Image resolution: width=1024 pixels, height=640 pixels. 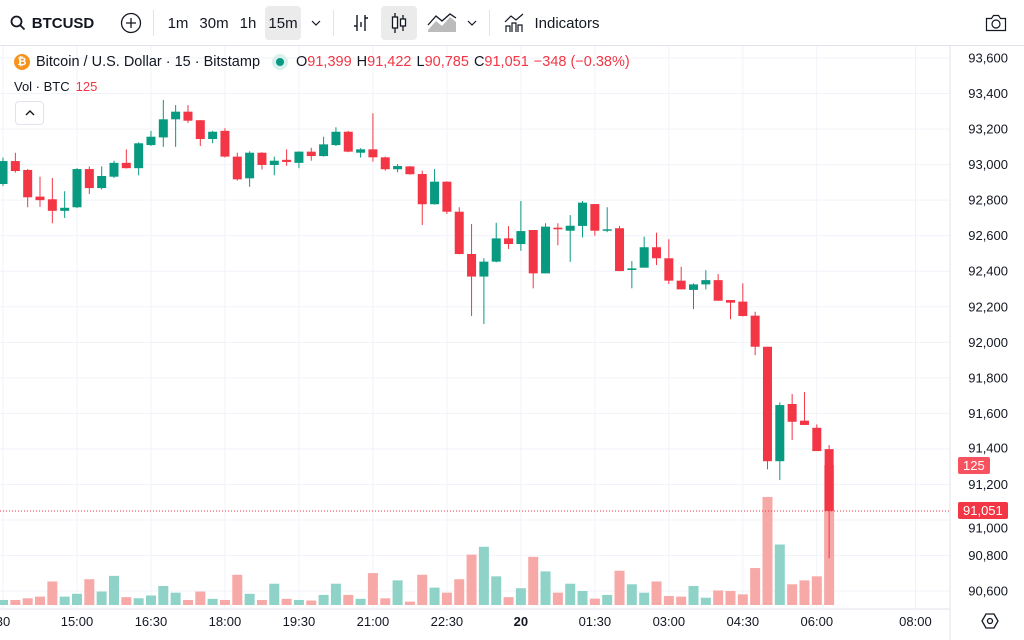 What do you see at coordinates (29, 113) in the screenshot?
I see `collapse-legend-button` at bounding box center [29, 113].